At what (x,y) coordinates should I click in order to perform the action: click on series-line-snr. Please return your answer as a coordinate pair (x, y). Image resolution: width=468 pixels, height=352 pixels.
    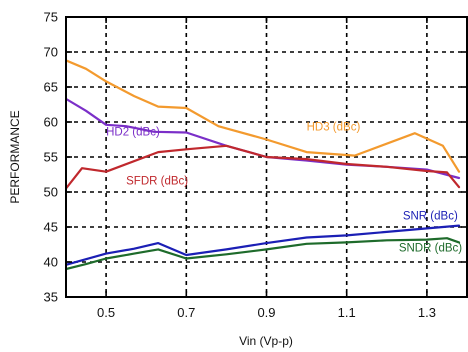
    Looking at the image, I should click on (263, 245).